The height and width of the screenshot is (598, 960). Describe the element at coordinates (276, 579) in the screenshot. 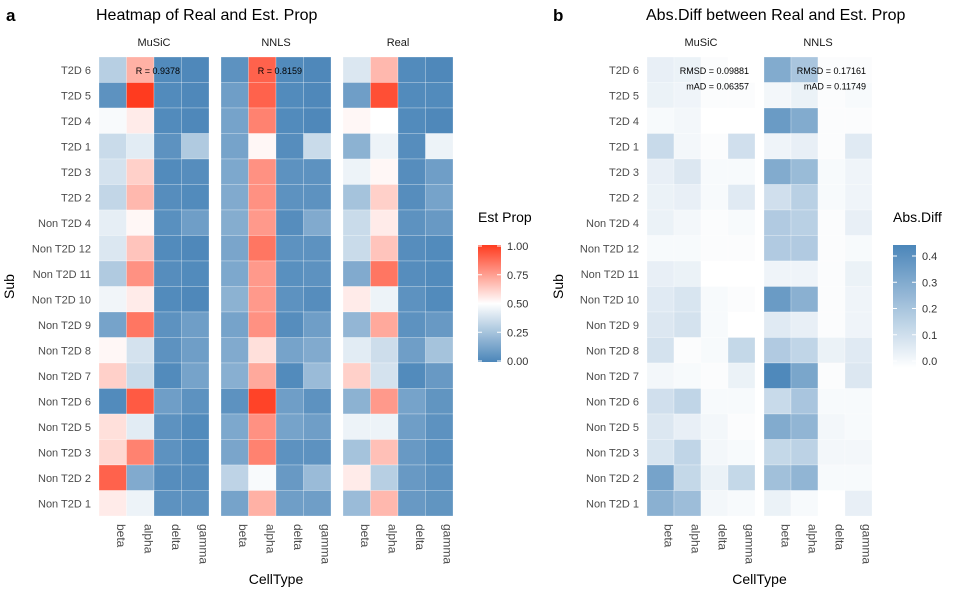

I see `x-axis-label: CellType` at that location.